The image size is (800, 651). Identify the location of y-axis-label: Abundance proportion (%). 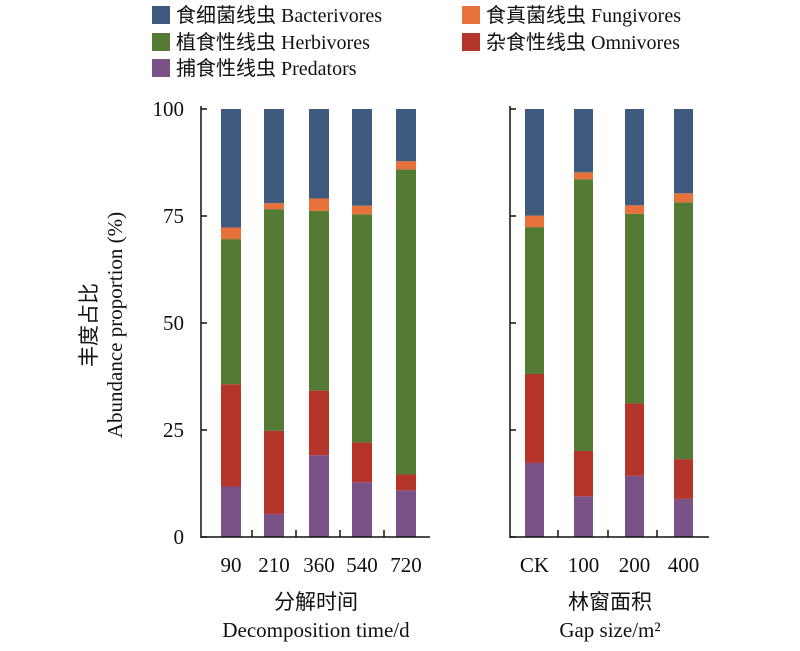
(115, 325).